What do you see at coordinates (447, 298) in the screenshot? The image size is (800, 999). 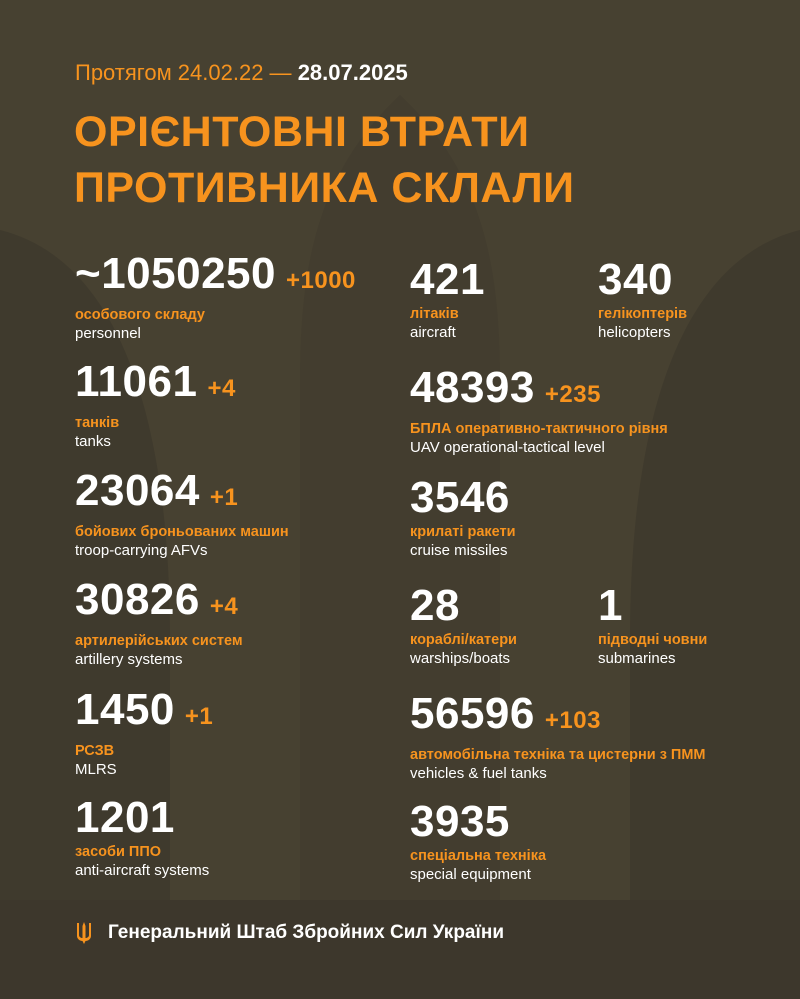 I see `stat-aircraft: 421 літаків aircraft` at bounding box center [447, 298].